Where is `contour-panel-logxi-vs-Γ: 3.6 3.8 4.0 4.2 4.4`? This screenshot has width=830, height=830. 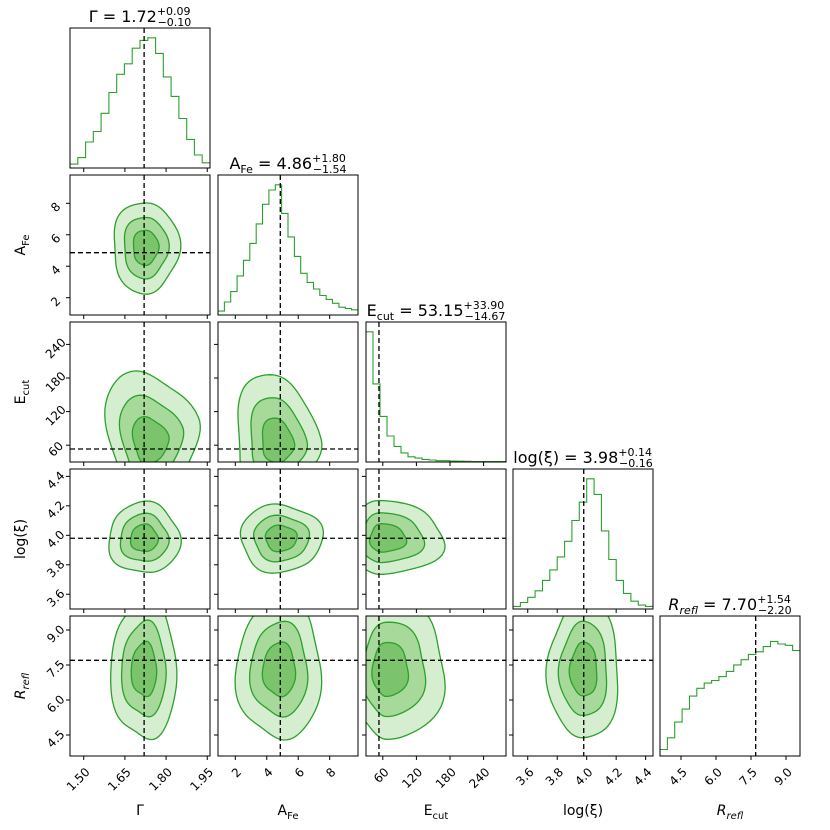 contour-panel-logxi-vs-Γ: 3.6 3.8 4.0 4.2 4.4 is located at coordinates (127, 540).